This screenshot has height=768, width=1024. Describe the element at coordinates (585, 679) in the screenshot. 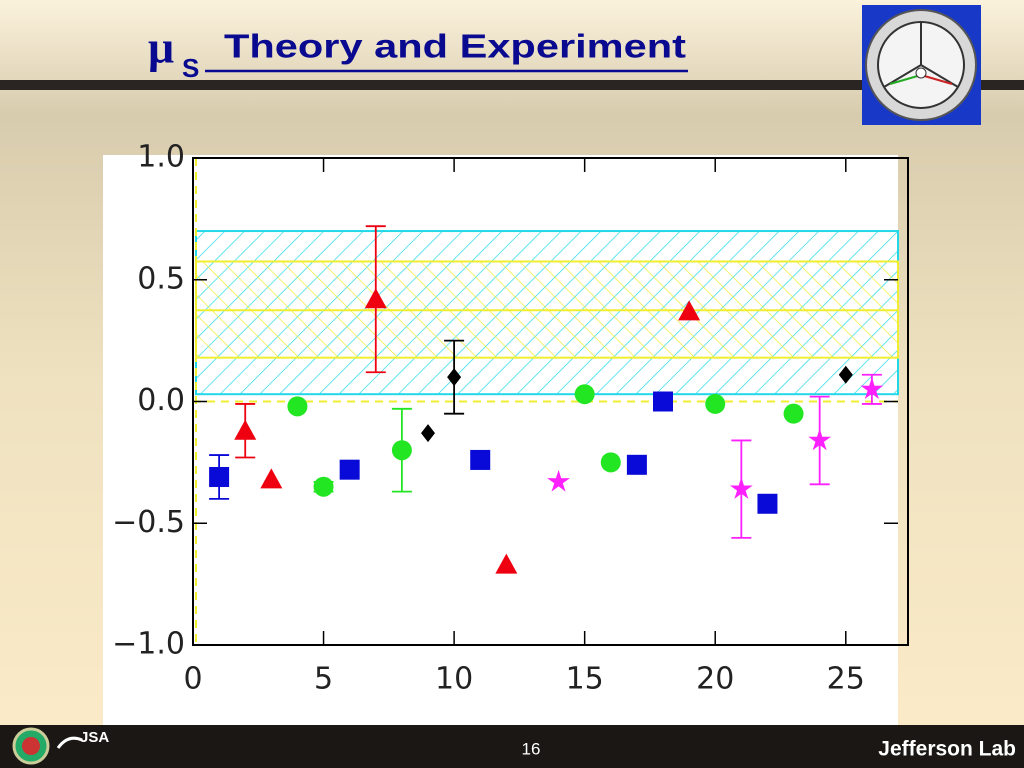

I see `x-tick-label: 15` at that location.